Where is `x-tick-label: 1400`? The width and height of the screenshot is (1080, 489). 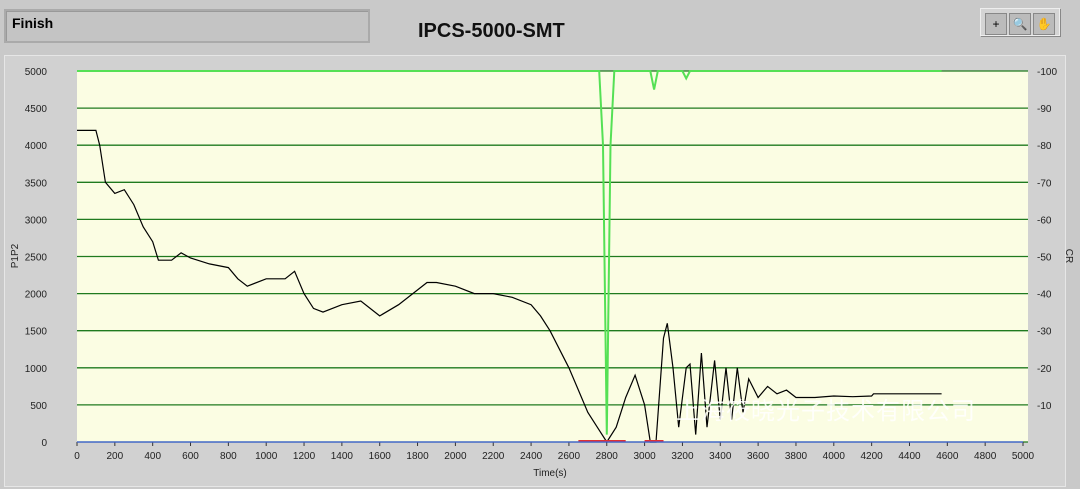
x-tick-label: 1400 is located at coordinates (342, 456).